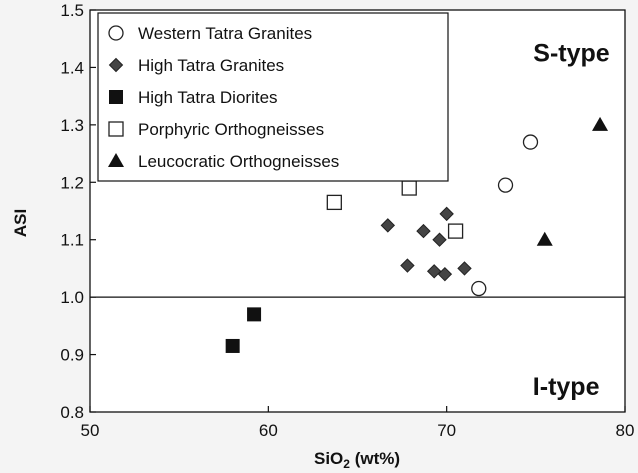 The image size is (638, 473). I want to click on x-axis-label-subscript: 2, so click(346, 464).